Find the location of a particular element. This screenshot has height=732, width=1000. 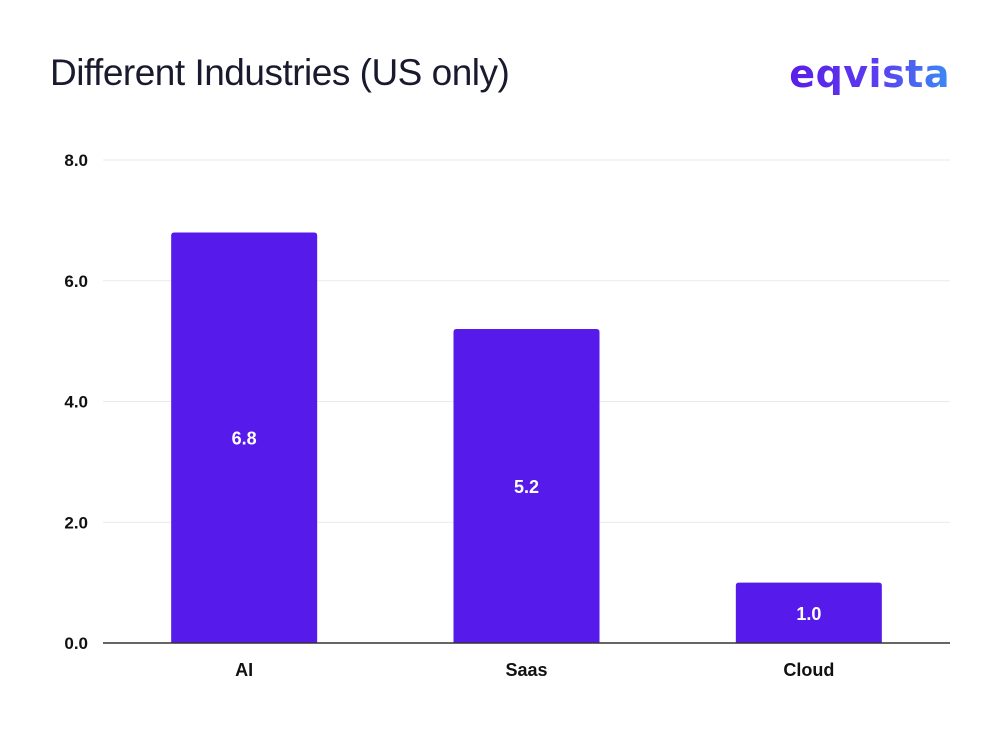

eqvista-logo: eqvista is located at coordinates (869, 74).